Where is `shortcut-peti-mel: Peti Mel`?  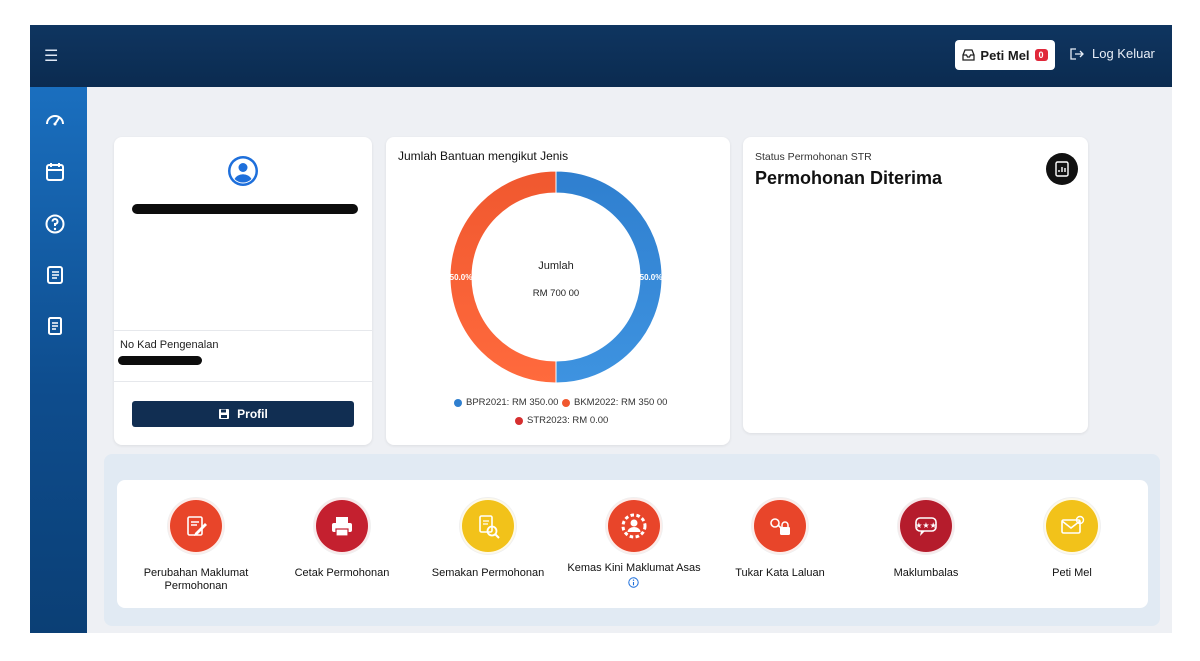
shortcut-peti-mel: Peti Mel is located at coordinates (1072, 544).